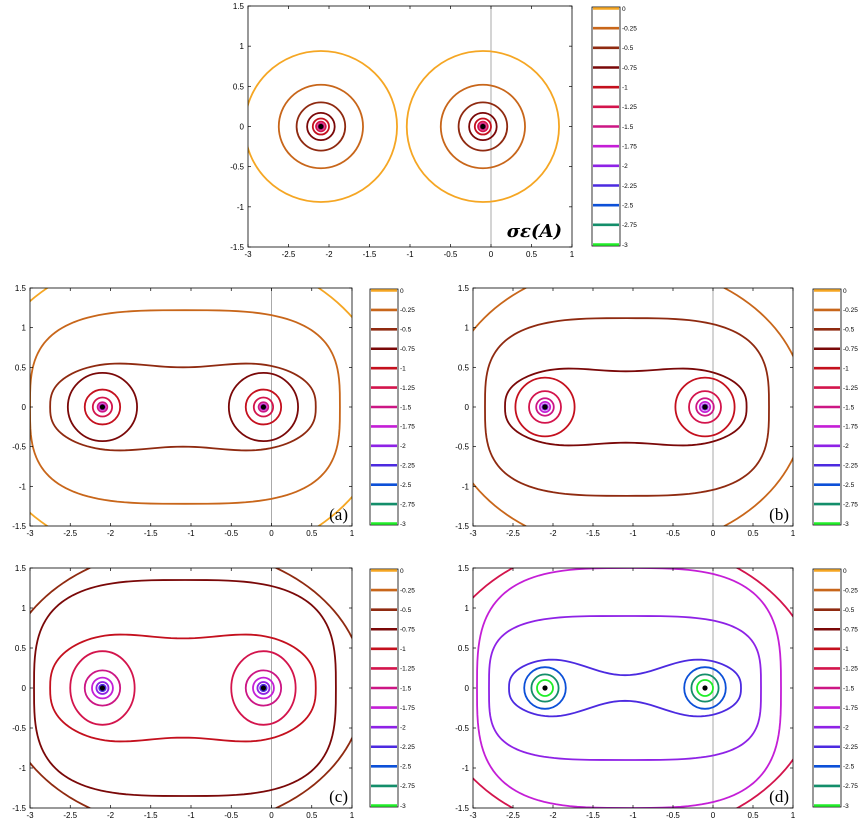 The height and width of the screenshot is (829, 862). What do you see at coordinates (402, 571) in the screenshot?
I see `colorbar-label: 0` at bounding box center [402, 571].